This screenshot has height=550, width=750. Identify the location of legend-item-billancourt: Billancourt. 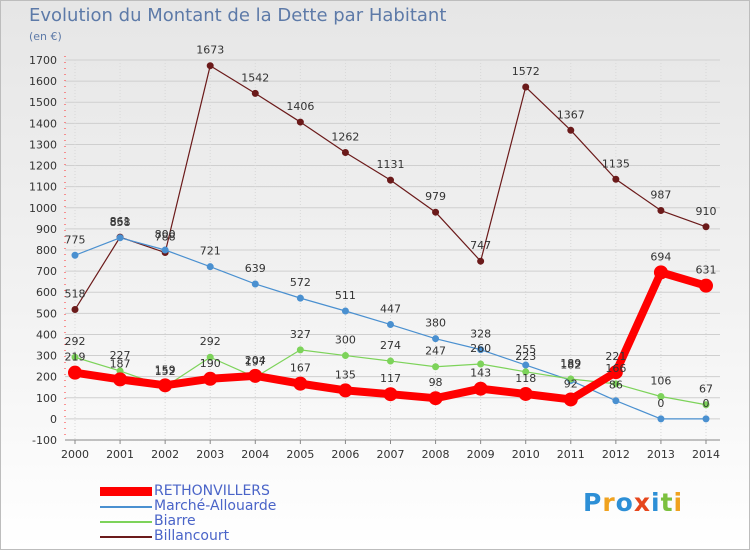
(188, 536).